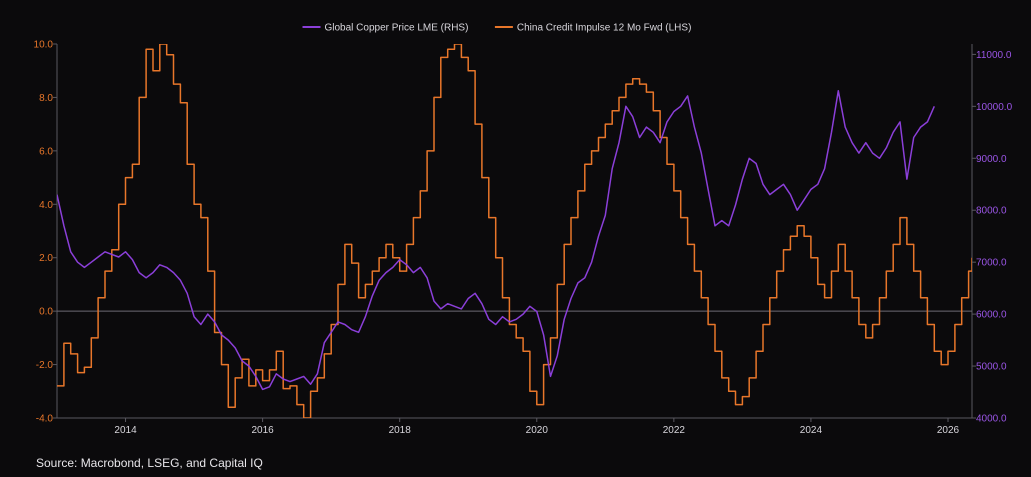 Image resolution: width=1031 pixels, height=477 pixels. What do you see at coordinates (604, 28) in the screenshot?
I see `legend-label: China Credit Impulse 12 Mo Fwd (LHS)` at bounding box center [604, 28].